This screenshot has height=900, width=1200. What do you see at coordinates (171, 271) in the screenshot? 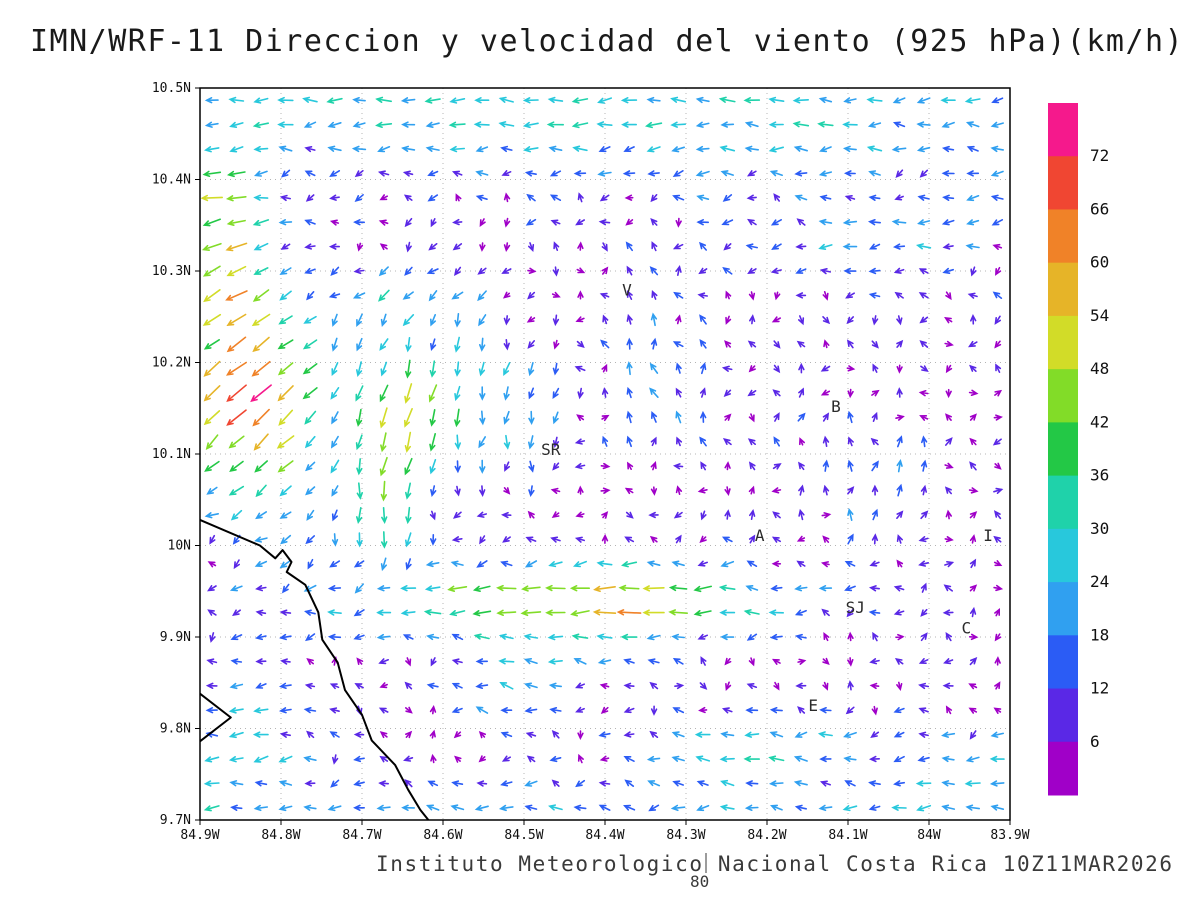
I see `y-tick-label: 10.3N` at bounding box center [171, 271].